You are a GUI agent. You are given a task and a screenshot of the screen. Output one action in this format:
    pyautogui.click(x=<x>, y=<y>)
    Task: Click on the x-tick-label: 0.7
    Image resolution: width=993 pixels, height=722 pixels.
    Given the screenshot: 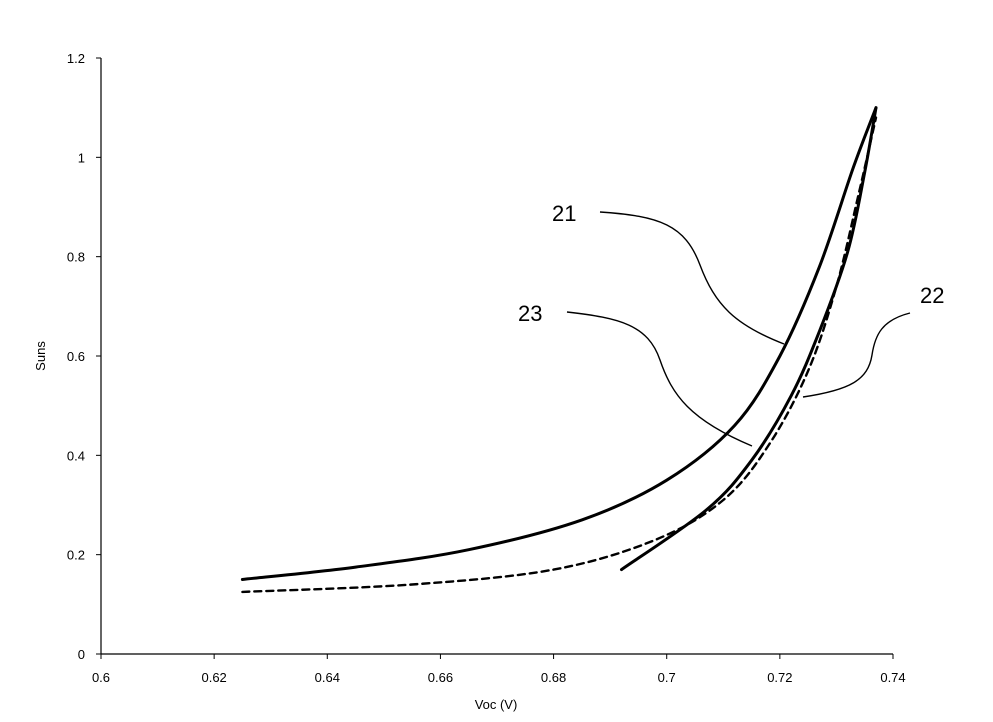 What is the action you would take?
    pyautogui.click(x=667, y=677)
    